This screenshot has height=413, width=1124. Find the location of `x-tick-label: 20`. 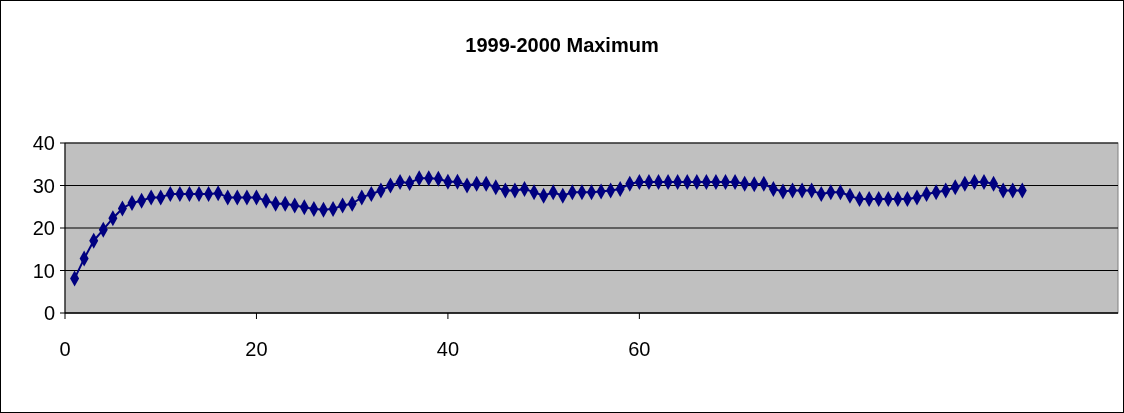

x-tick-label: 20 is located at coordinates (256, 349).